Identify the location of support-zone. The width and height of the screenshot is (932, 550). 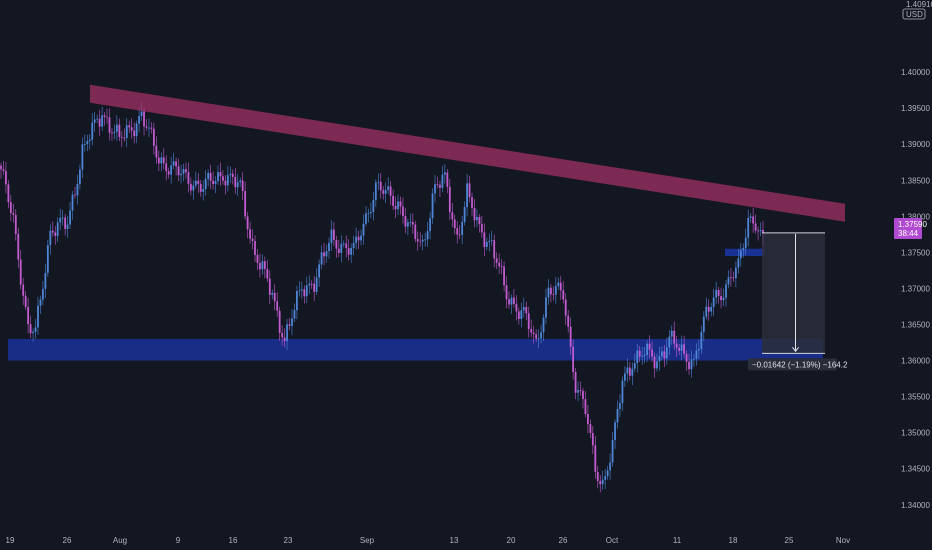
(415, 349).